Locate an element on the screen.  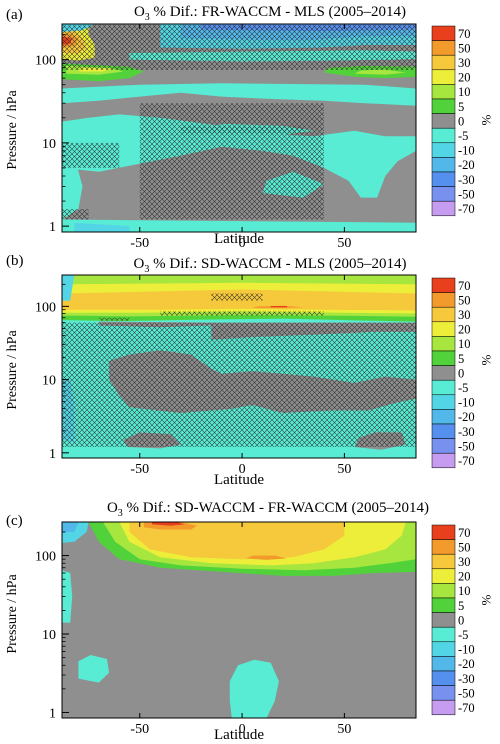
panel-label: (b) is located at coordinates (15, 261).